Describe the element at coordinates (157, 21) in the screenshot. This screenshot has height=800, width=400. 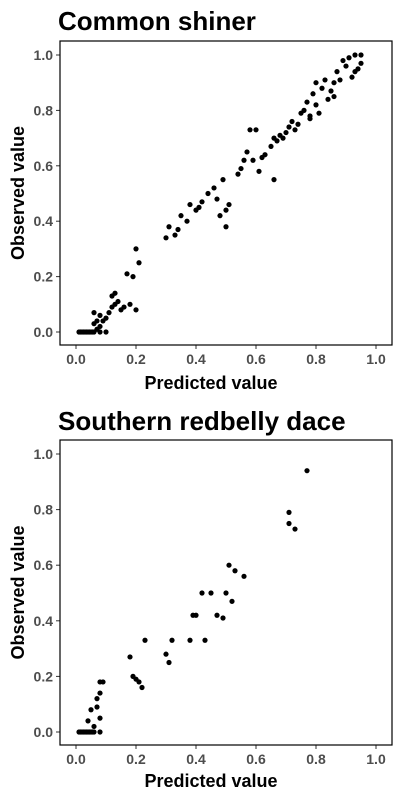
I see `chart-title: Common shiner` at that location.